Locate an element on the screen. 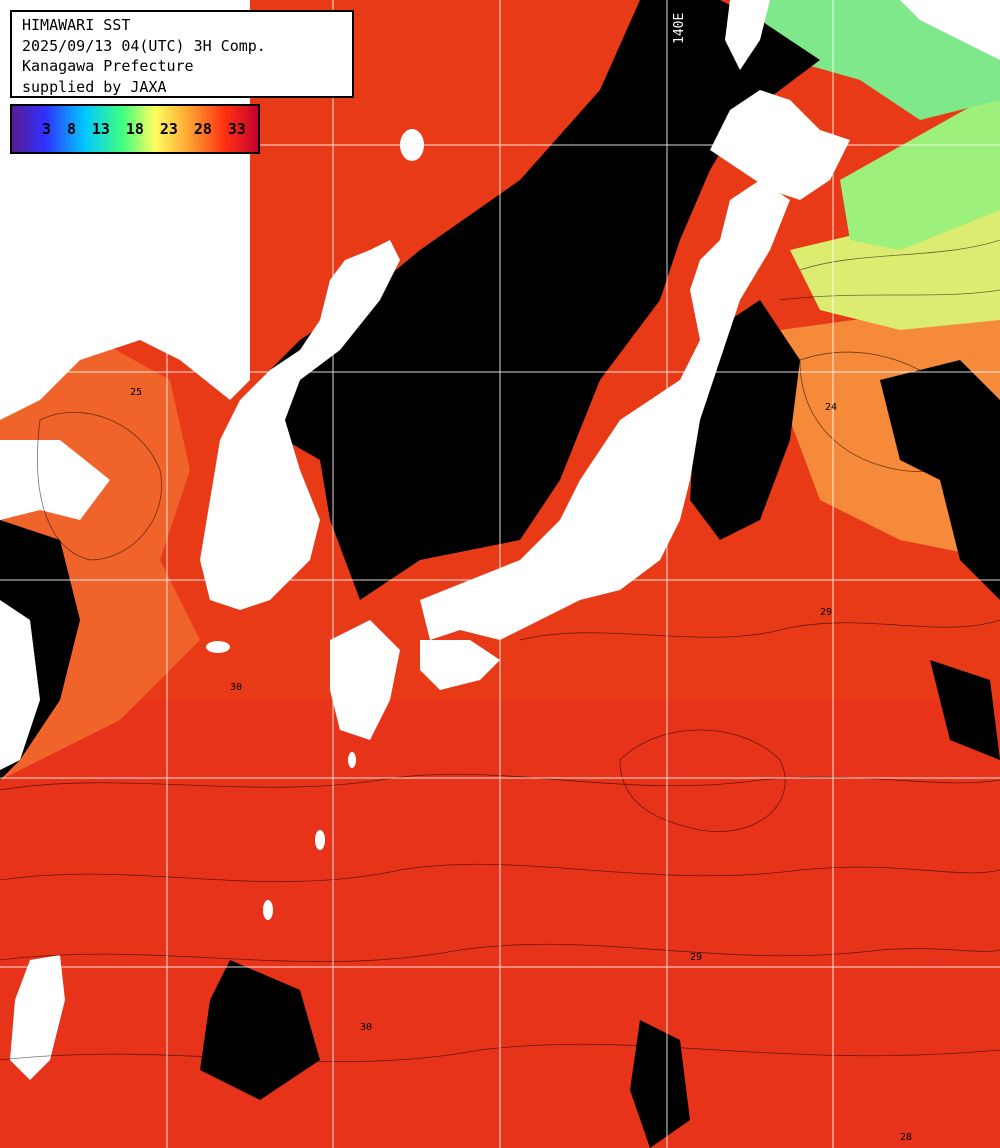 The image size is (1000, 1148). title-line-supplier: supplied by JAXA is located at coordinates (94, 86).